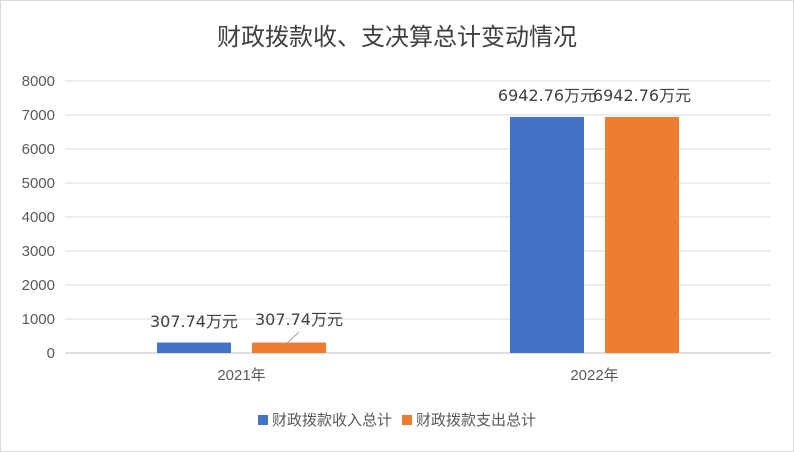 Image resolution: width=794 pixels, height=452 pixels. What do you see at coordinates (38, 115) in the screenshot?
I see `y-tick-label: 7000` at bounding box center [38, 115].